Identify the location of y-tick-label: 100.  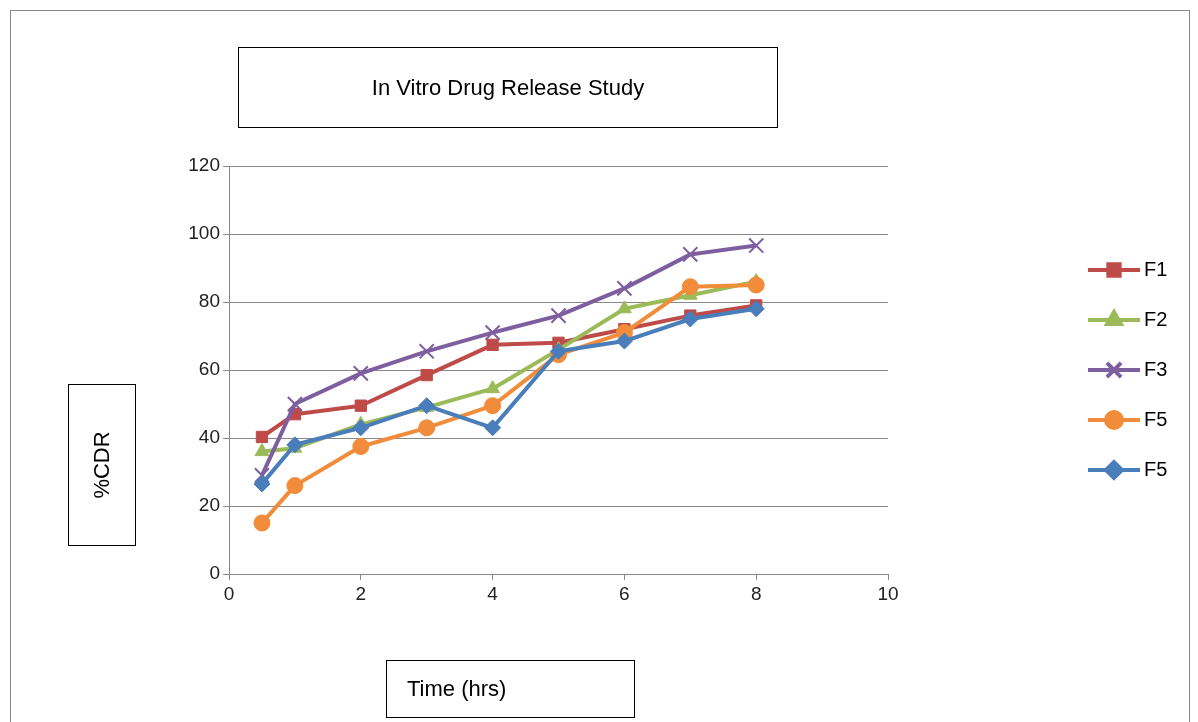
(204, 233).